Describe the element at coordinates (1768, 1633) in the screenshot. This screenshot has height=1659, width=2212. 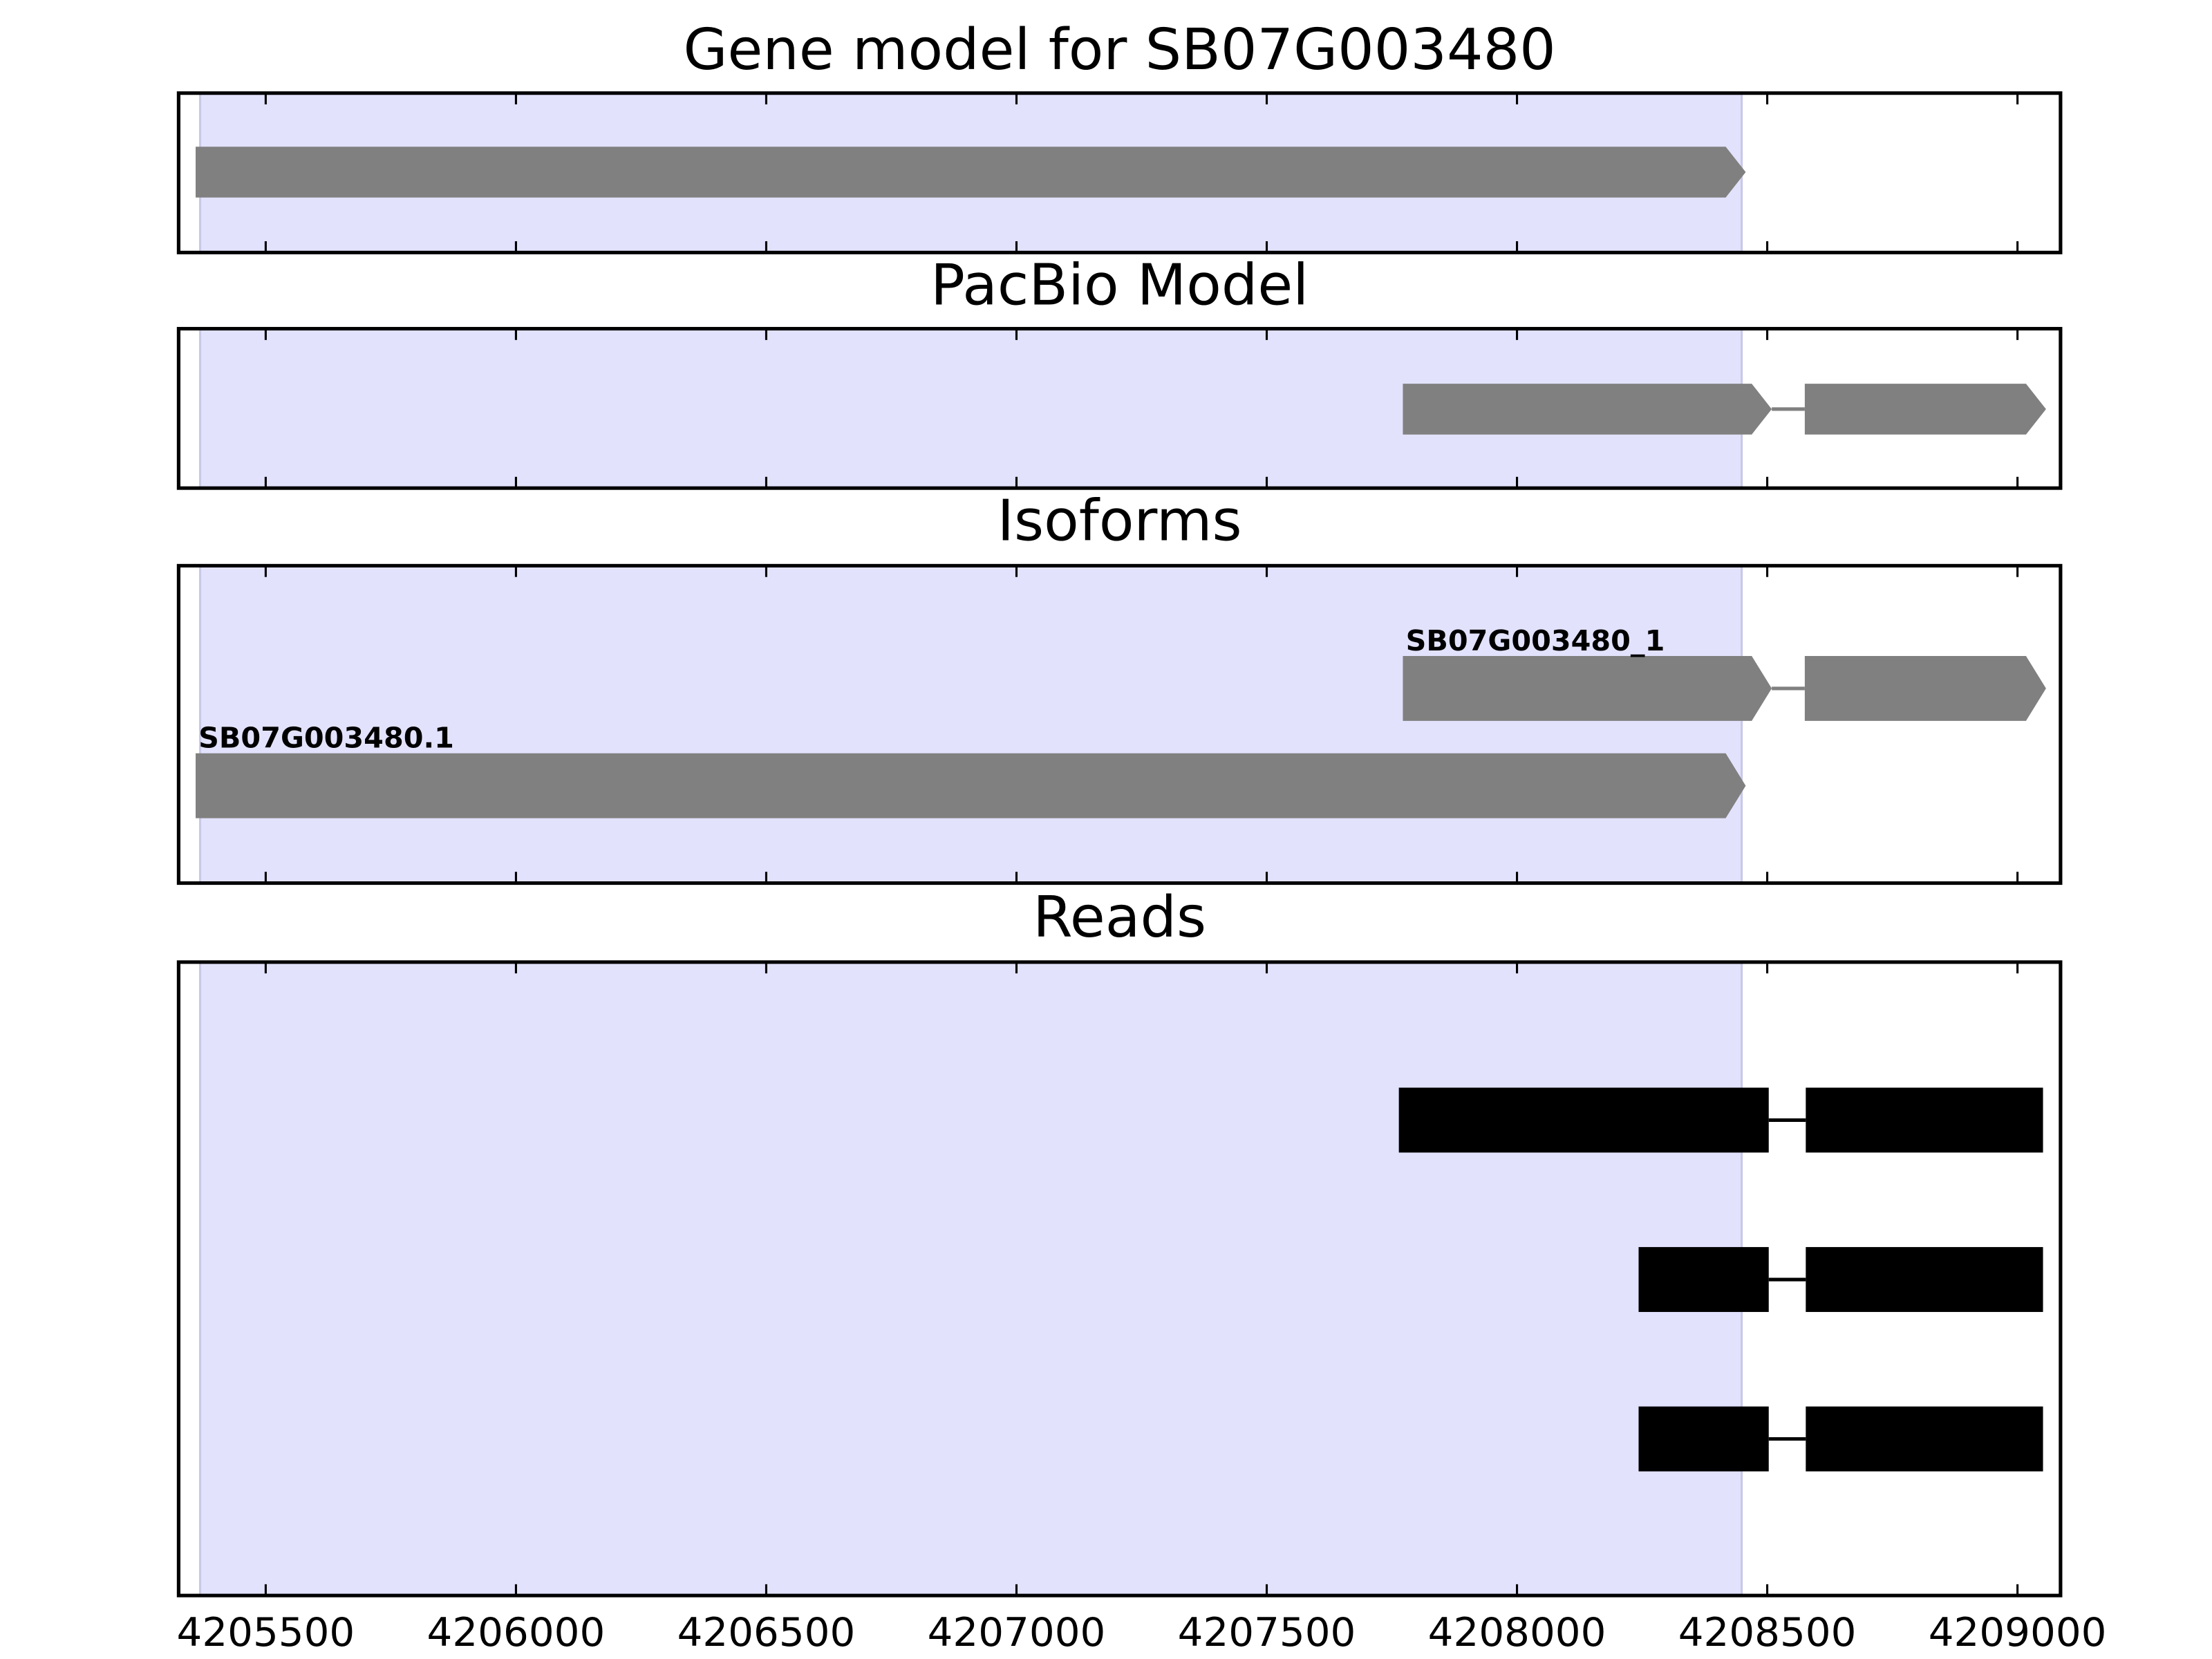
I see `x-tick-label: 4208500` at that location.